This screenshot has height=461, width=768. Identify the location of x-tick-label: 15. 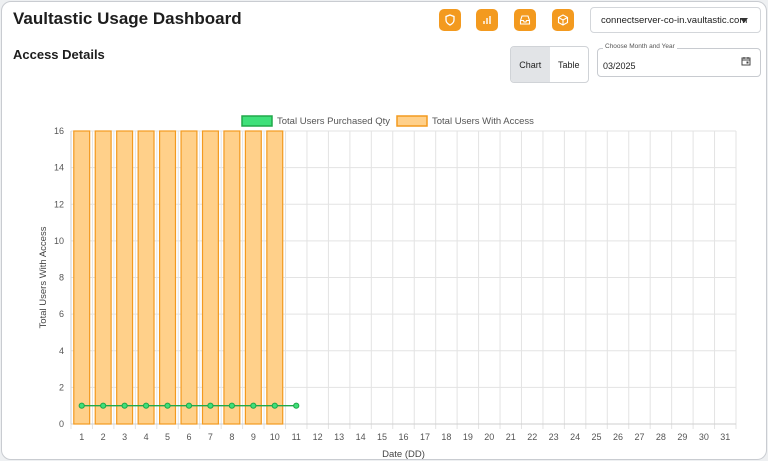
(382, 437).